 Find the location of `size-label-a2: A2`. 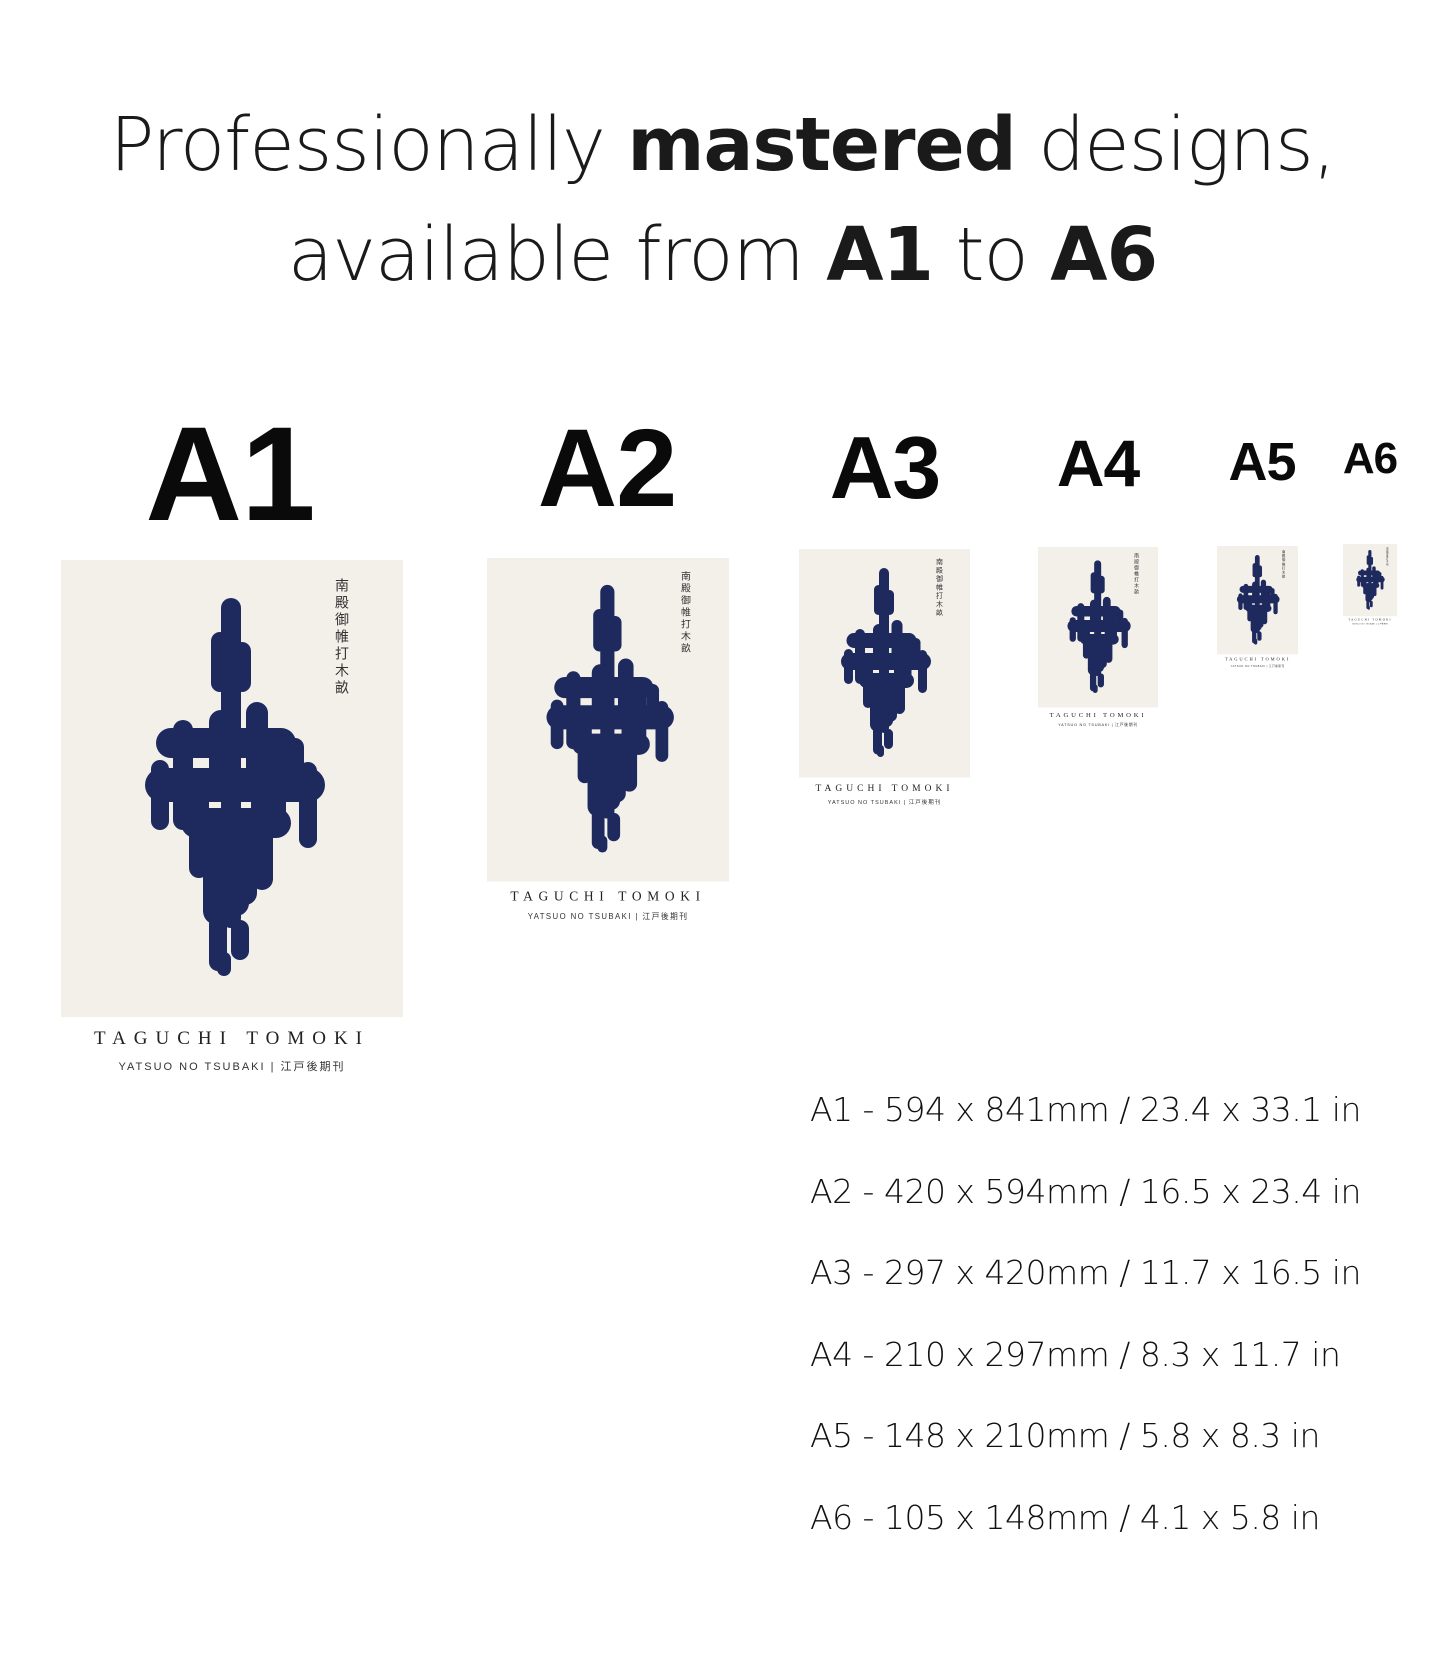

size-label-a2: A2 is located at coordinates (607, 468).